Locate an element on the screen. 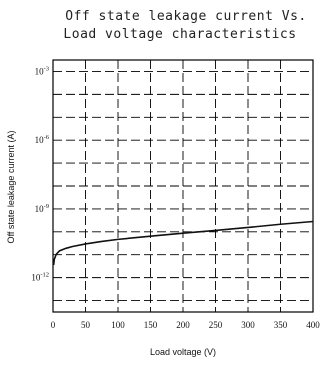 This screenshot has width=328, height=365. x-tick-label: 300 is located at coordinates (248, 325).